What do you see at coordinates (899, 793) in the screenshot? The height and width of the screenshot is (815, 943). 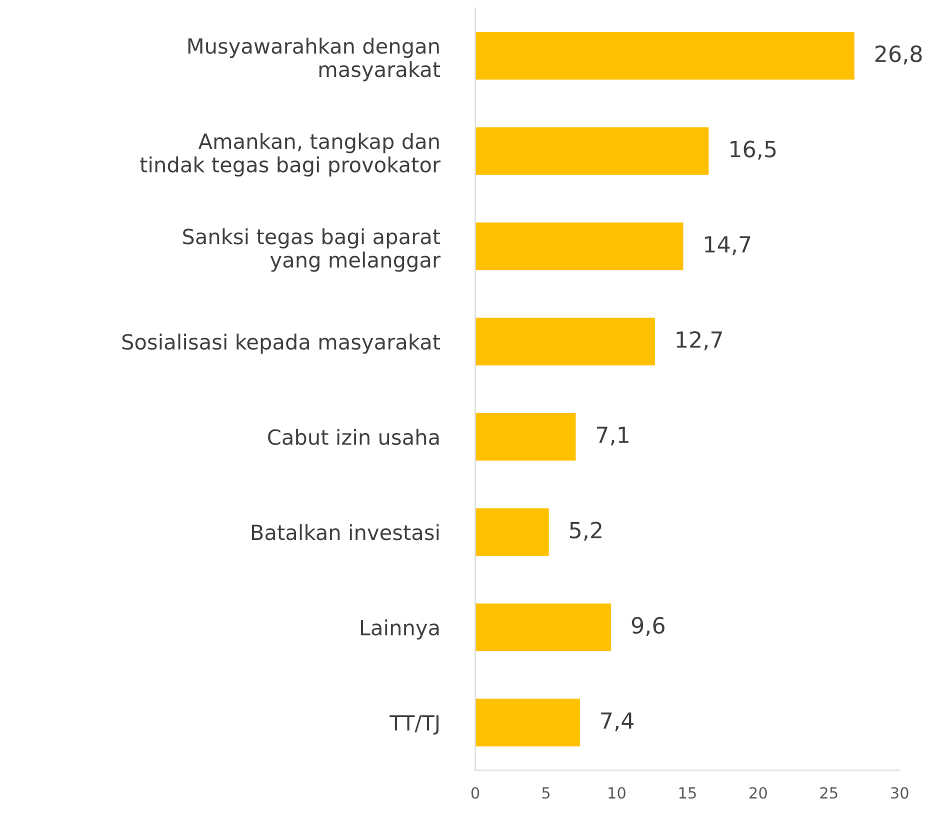 I see `x-tick-label: 30` at bounding box center [899, 793].